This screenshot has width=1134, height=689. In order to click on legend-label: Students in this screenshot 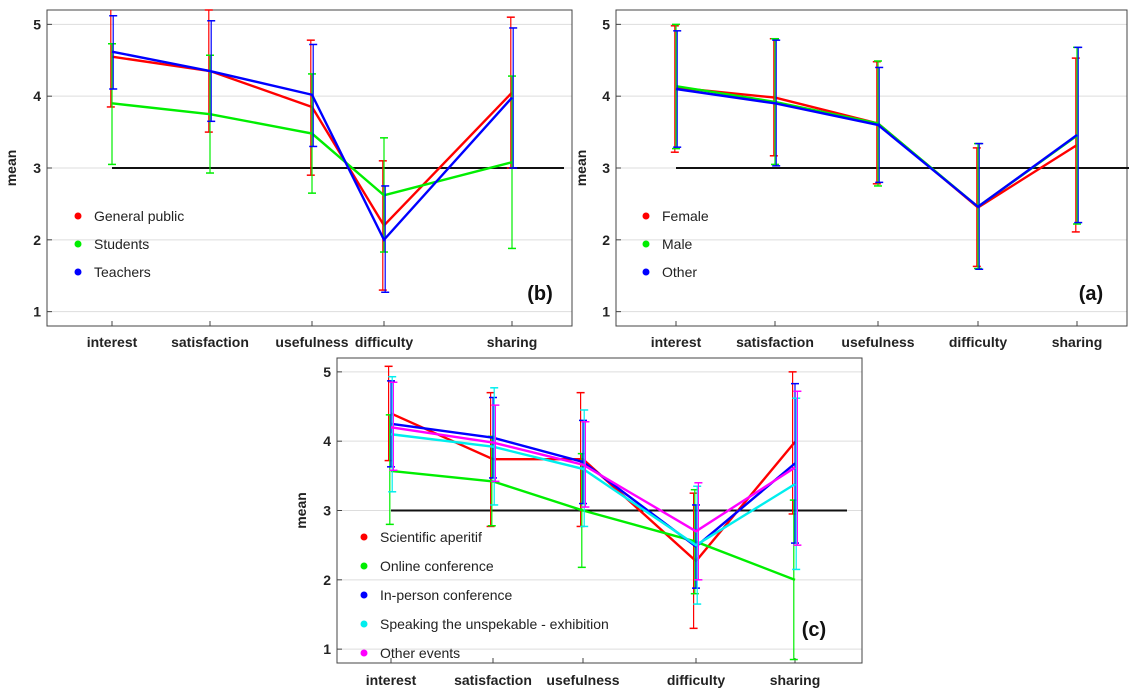, I will do `click(121, 244)`.